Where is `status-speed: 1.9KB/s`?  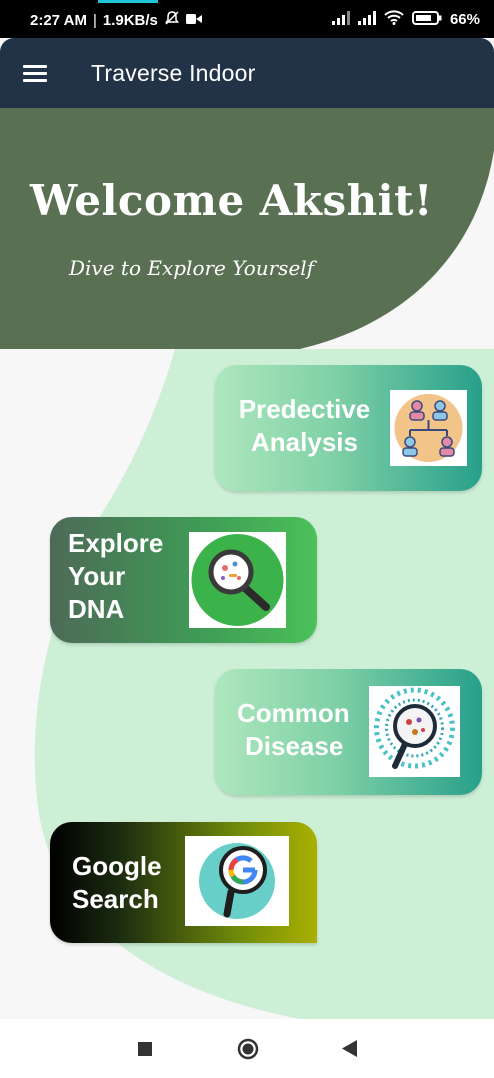
status-speed: 1.9KB/s is located at coordinates (130, 20).